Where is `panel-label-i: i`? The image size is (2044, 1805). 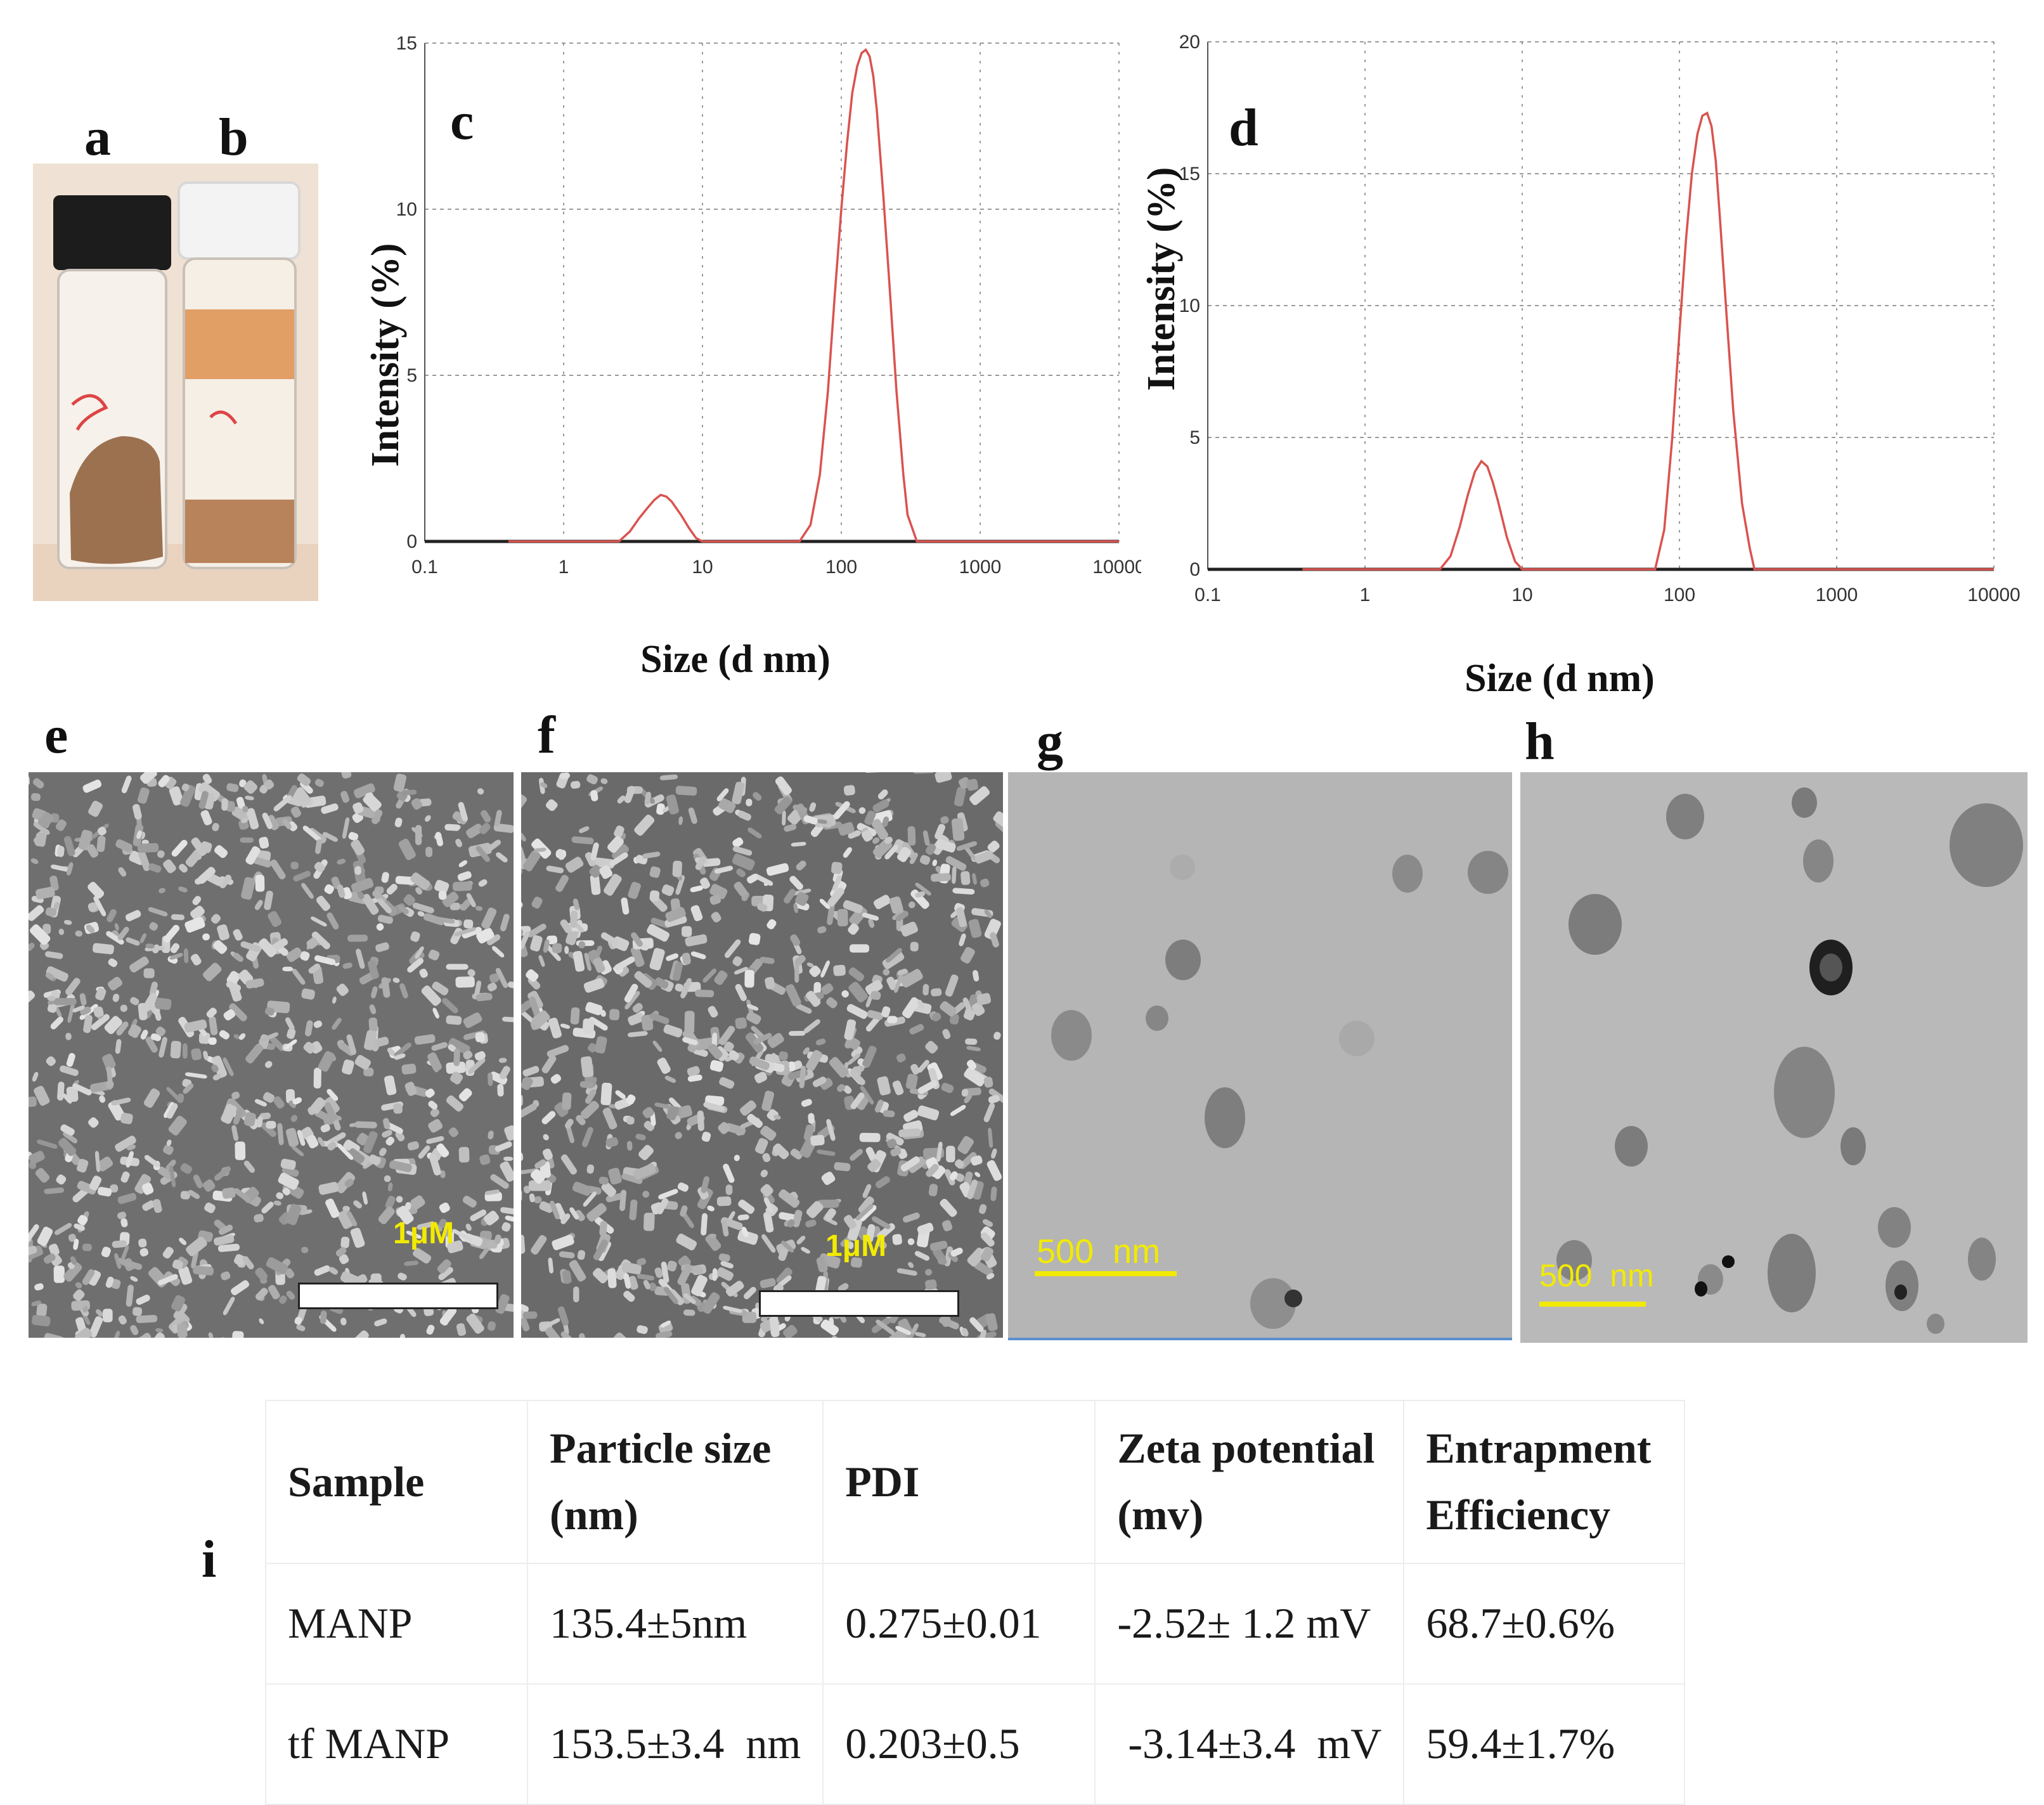
panel-label-i: i is located at coordinates (210, 1559).